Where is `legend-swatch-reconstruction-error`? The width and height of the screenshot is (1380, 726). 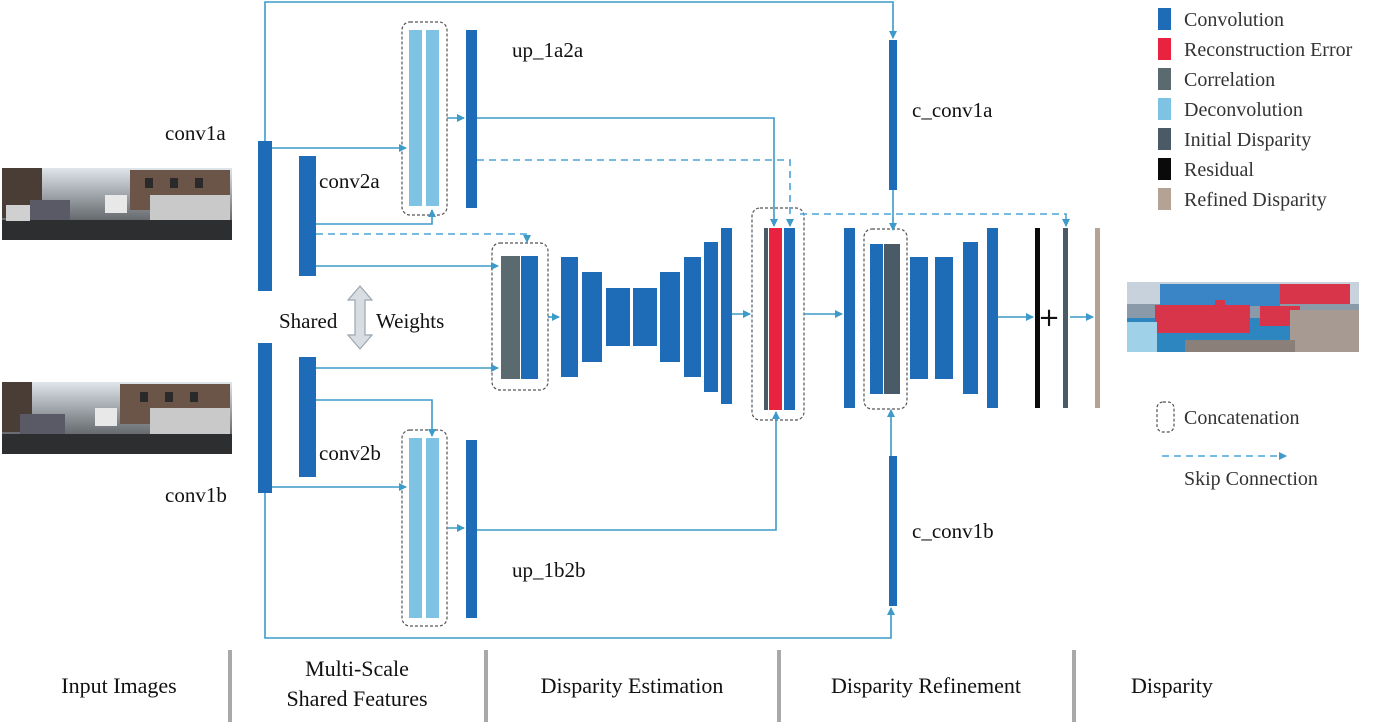 legend-swatch-reconstruction-error is located at coordinates (1164, 49).